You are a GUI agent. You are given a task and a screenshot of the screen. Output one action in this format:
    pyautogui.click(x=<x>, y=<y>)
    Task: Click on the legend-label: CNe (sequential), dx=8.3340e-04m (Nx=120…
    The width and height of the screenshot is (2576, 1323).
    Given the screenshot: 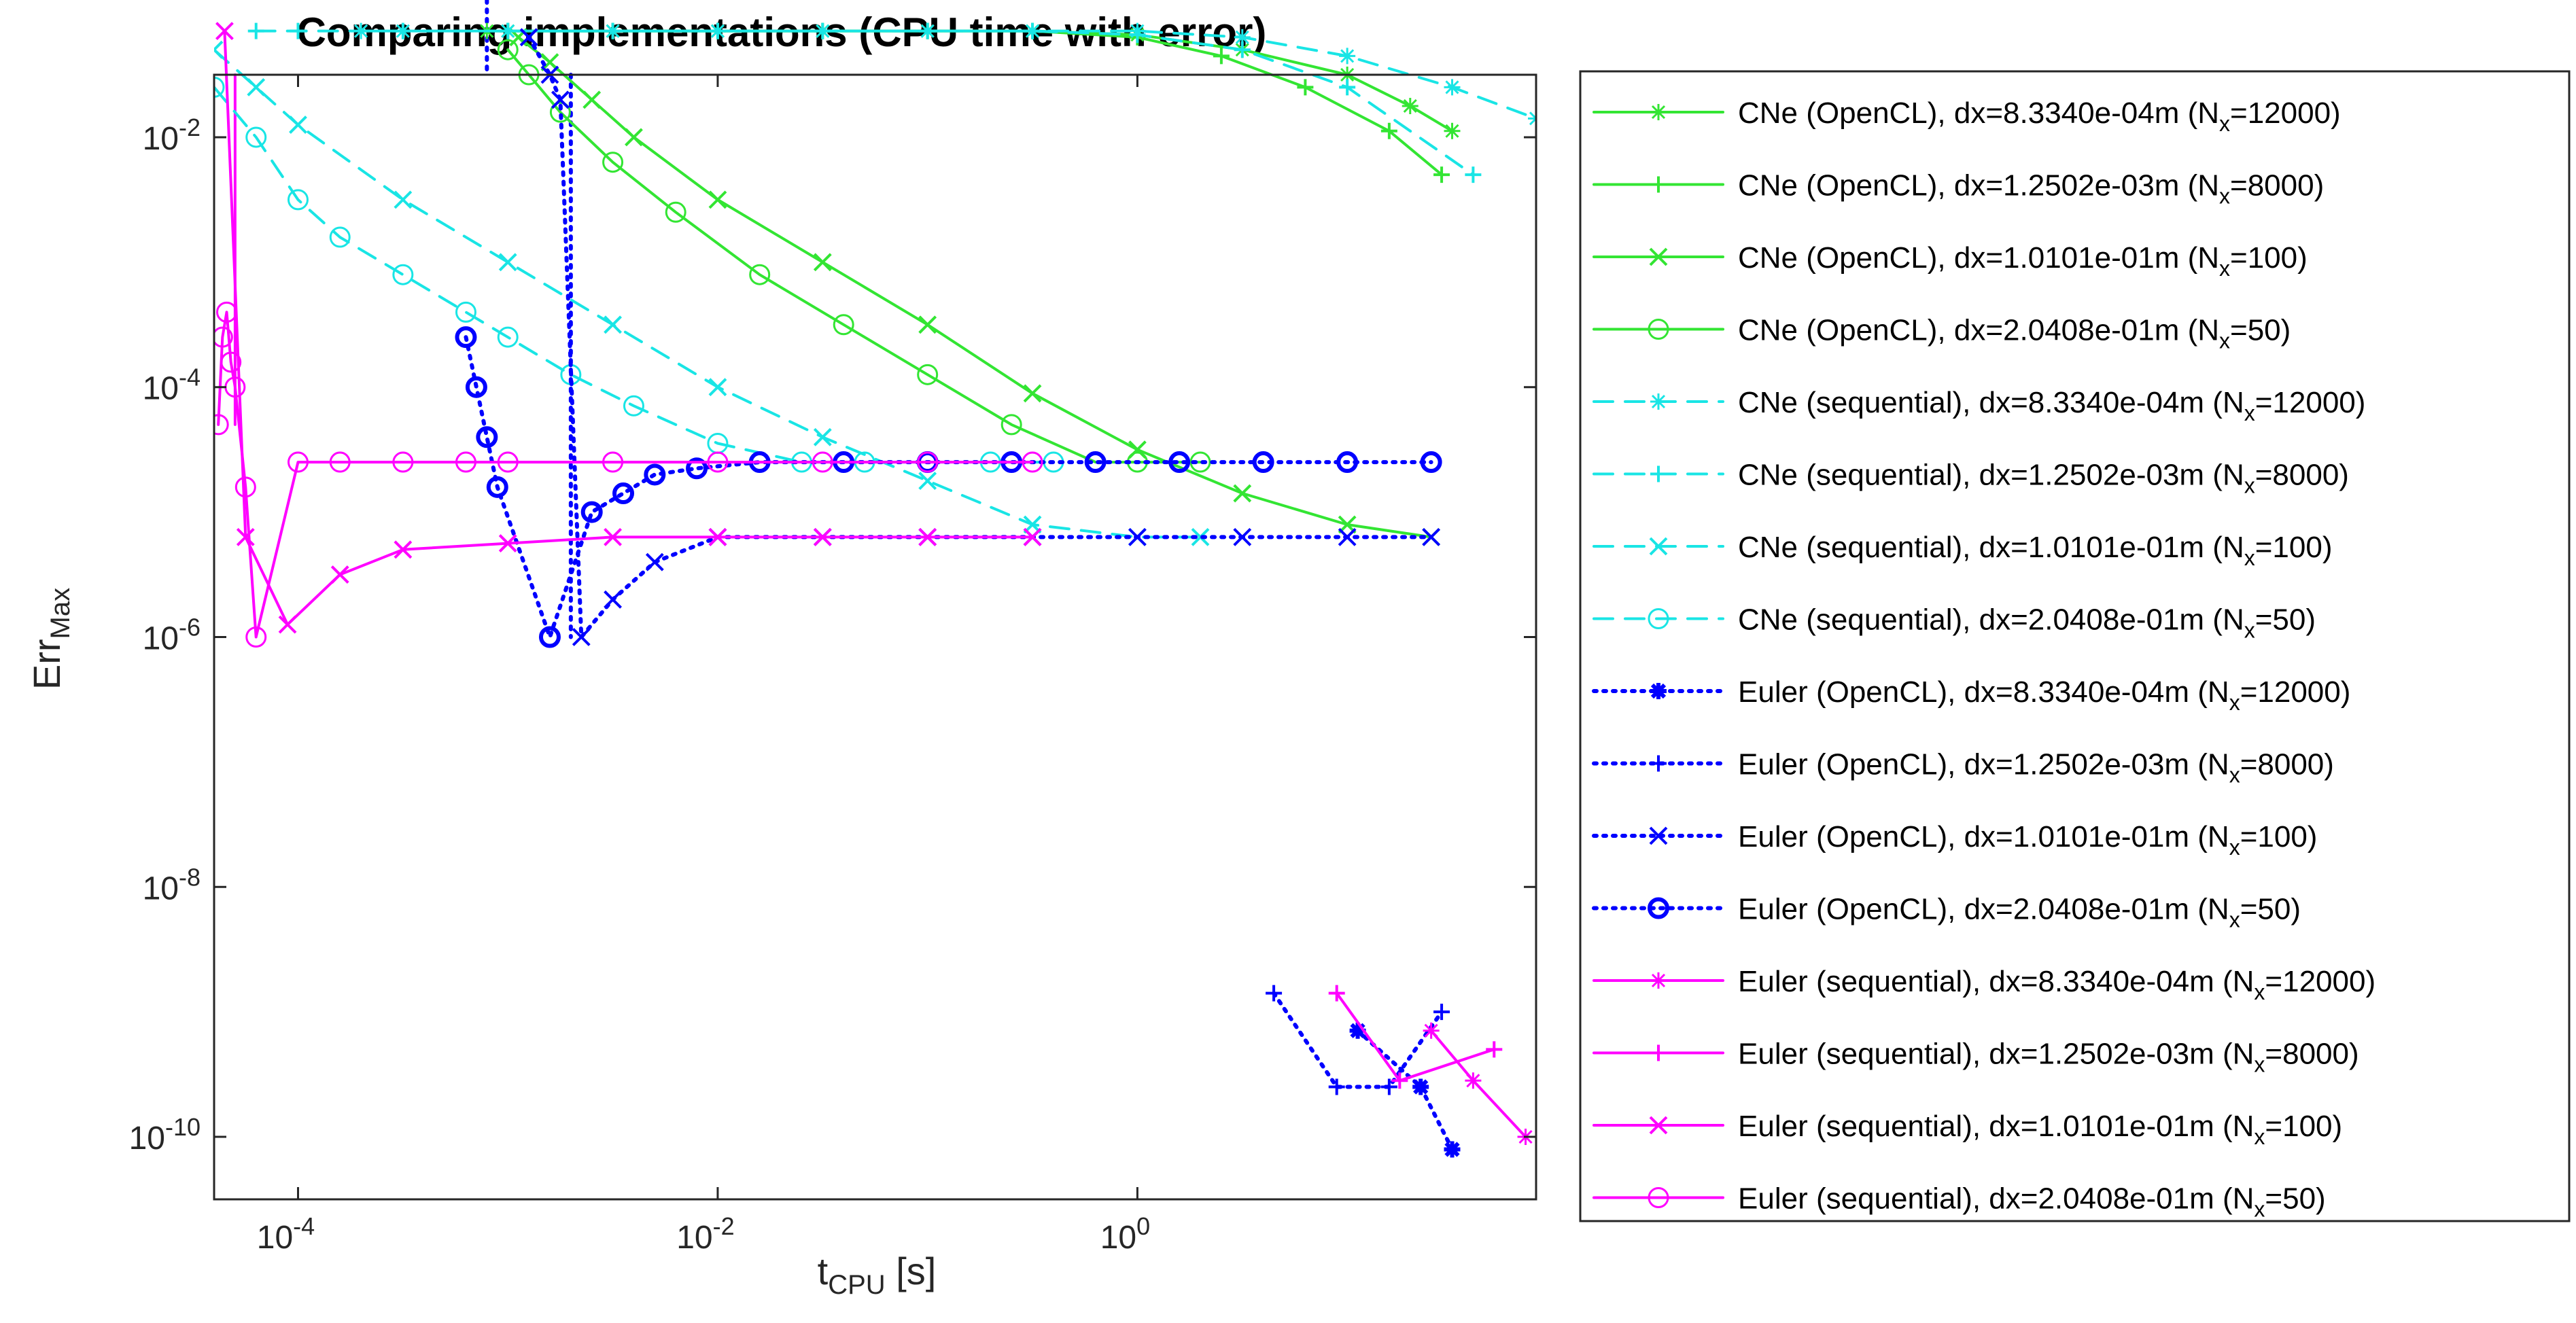 What is the action you would take?
    pyautogui.click(x=2051, y=406)
    